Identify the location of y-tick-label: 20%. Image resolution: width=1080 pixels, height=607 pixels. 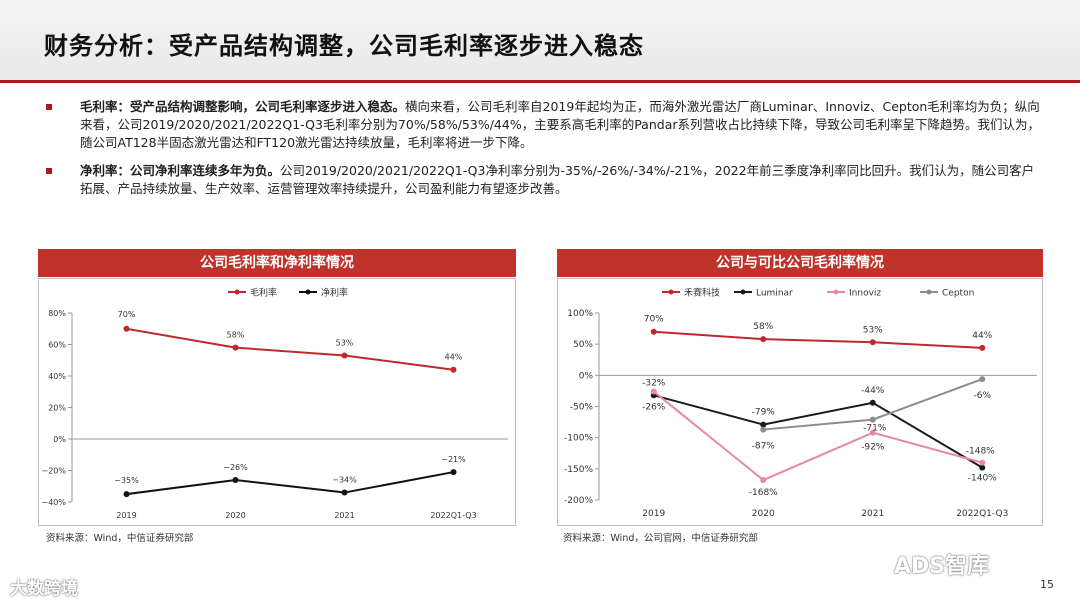
(57, 408).